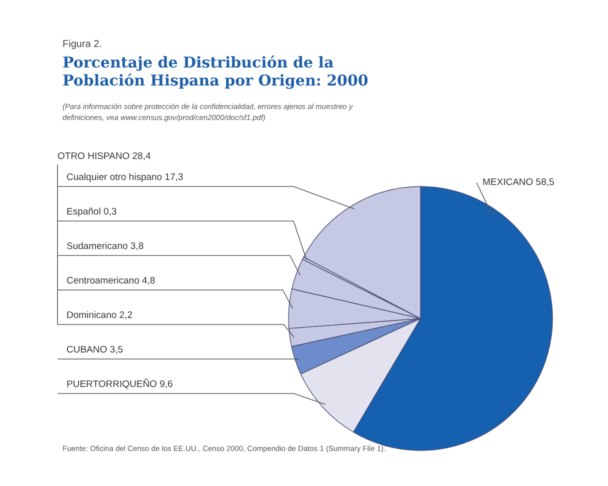 This screenshot has height=486, width=608. Describe the element at coordinates (82, 44) in the screenshot. I see `text: Figura 2.` at that location.